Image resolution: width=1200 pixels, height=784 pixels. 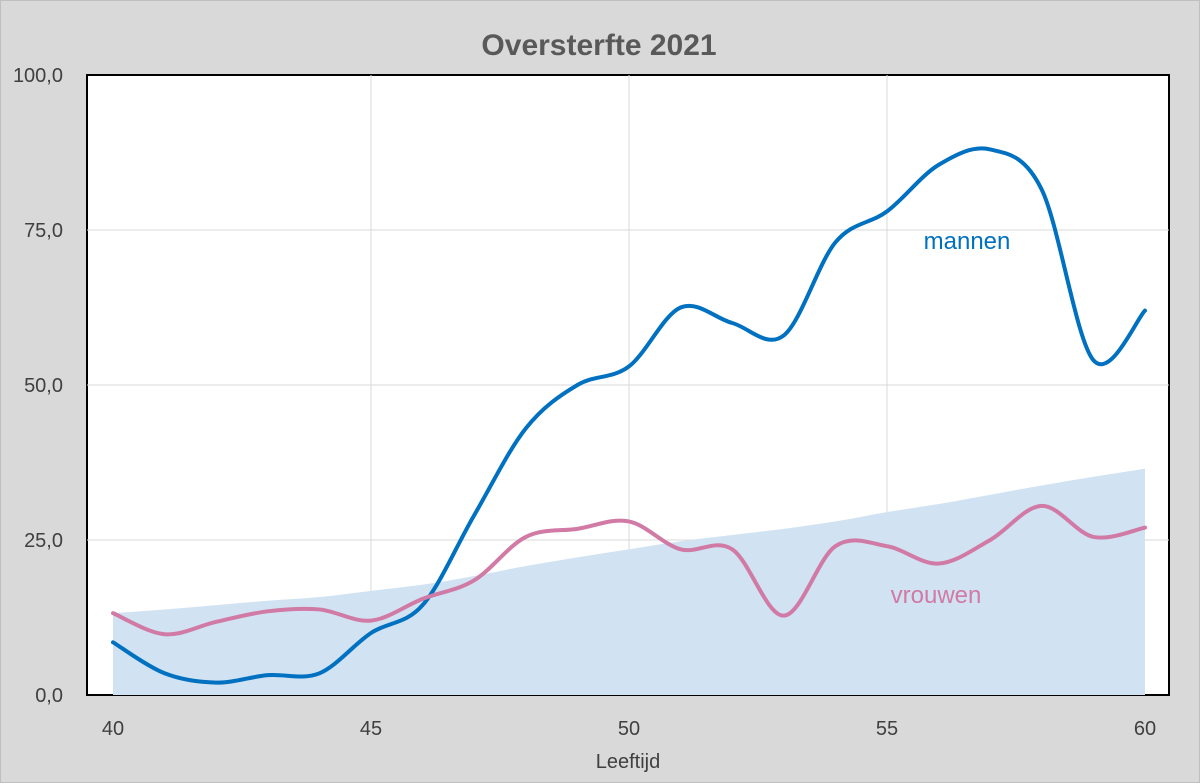 What do you see at coordinates (43, 541) in the screenshot?
I see `y-tick-label: 25,0` at bounding box center [43, 541].